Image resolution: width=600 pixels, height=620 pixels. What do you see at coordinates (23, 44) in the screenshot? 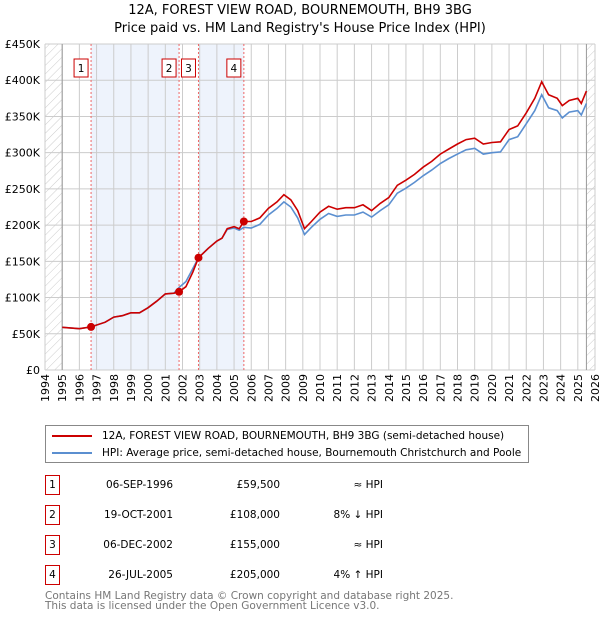
I see `y-tick-label: £450K` at bounding box center [23, 44].